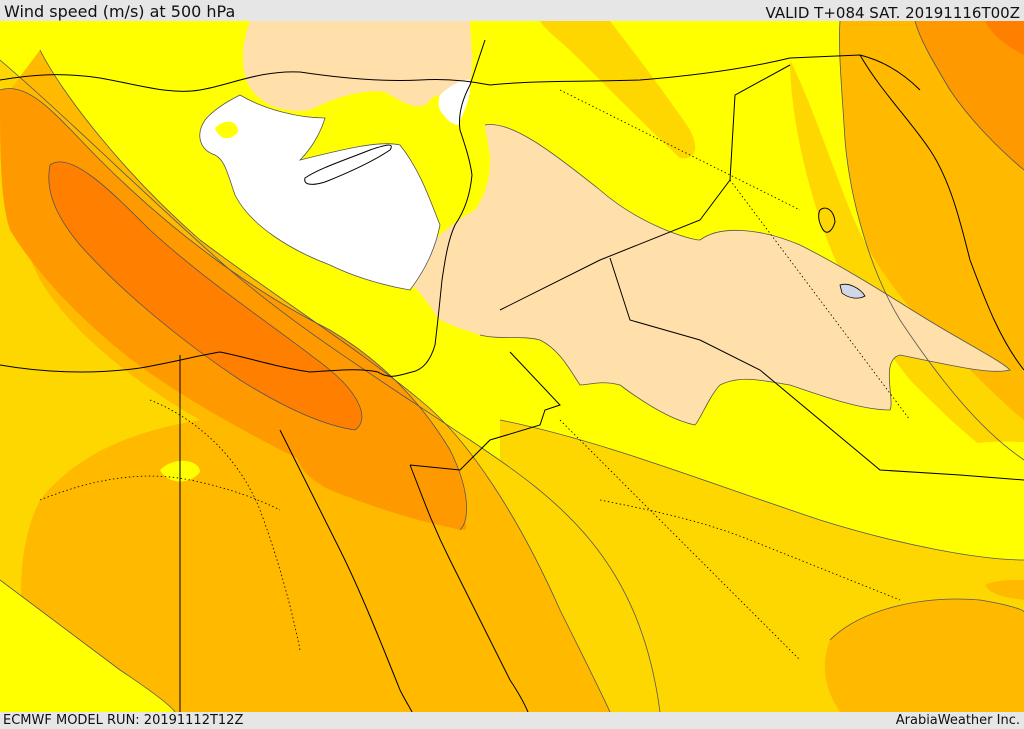 The width and height of the screenshot is (1024, 729). I want to click on wind-band-strong-east, so click(1004, 589).